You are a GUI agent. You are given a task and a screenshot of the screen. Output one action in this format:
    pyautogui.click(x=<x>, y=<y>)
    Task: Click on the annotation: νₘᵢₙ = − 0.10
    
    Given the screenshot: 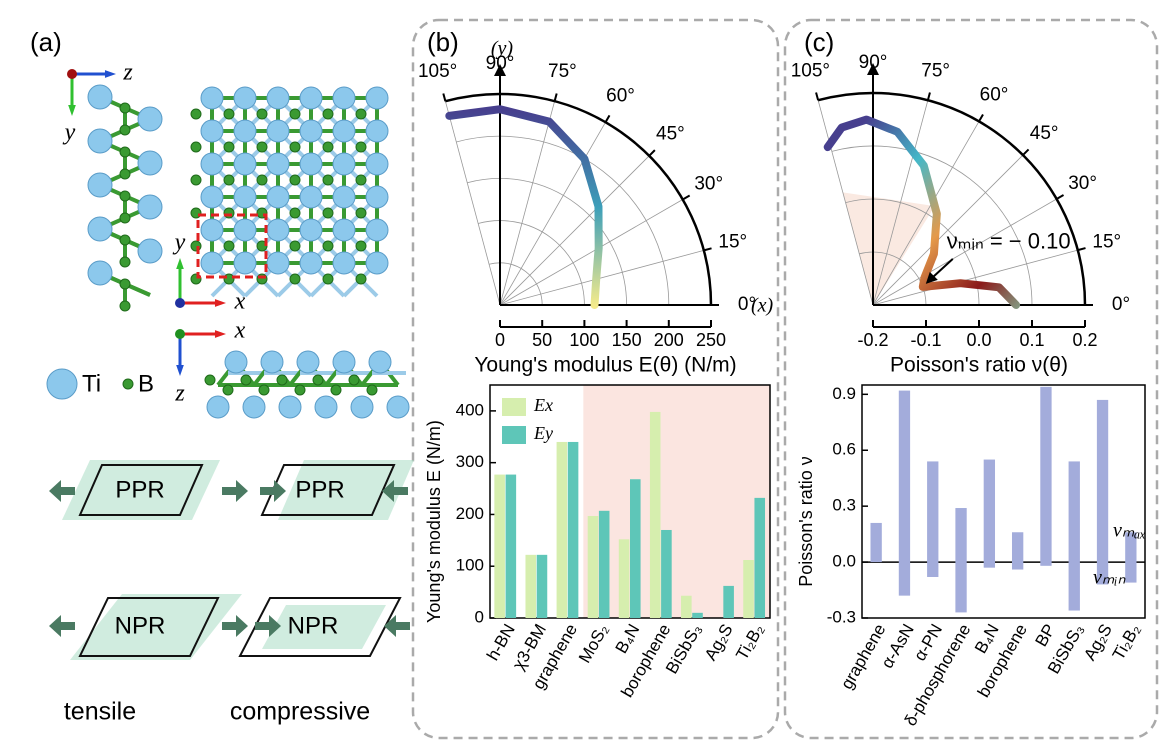 What is the action you would take?
    pyautogui.click(x=1009, y=241)
    